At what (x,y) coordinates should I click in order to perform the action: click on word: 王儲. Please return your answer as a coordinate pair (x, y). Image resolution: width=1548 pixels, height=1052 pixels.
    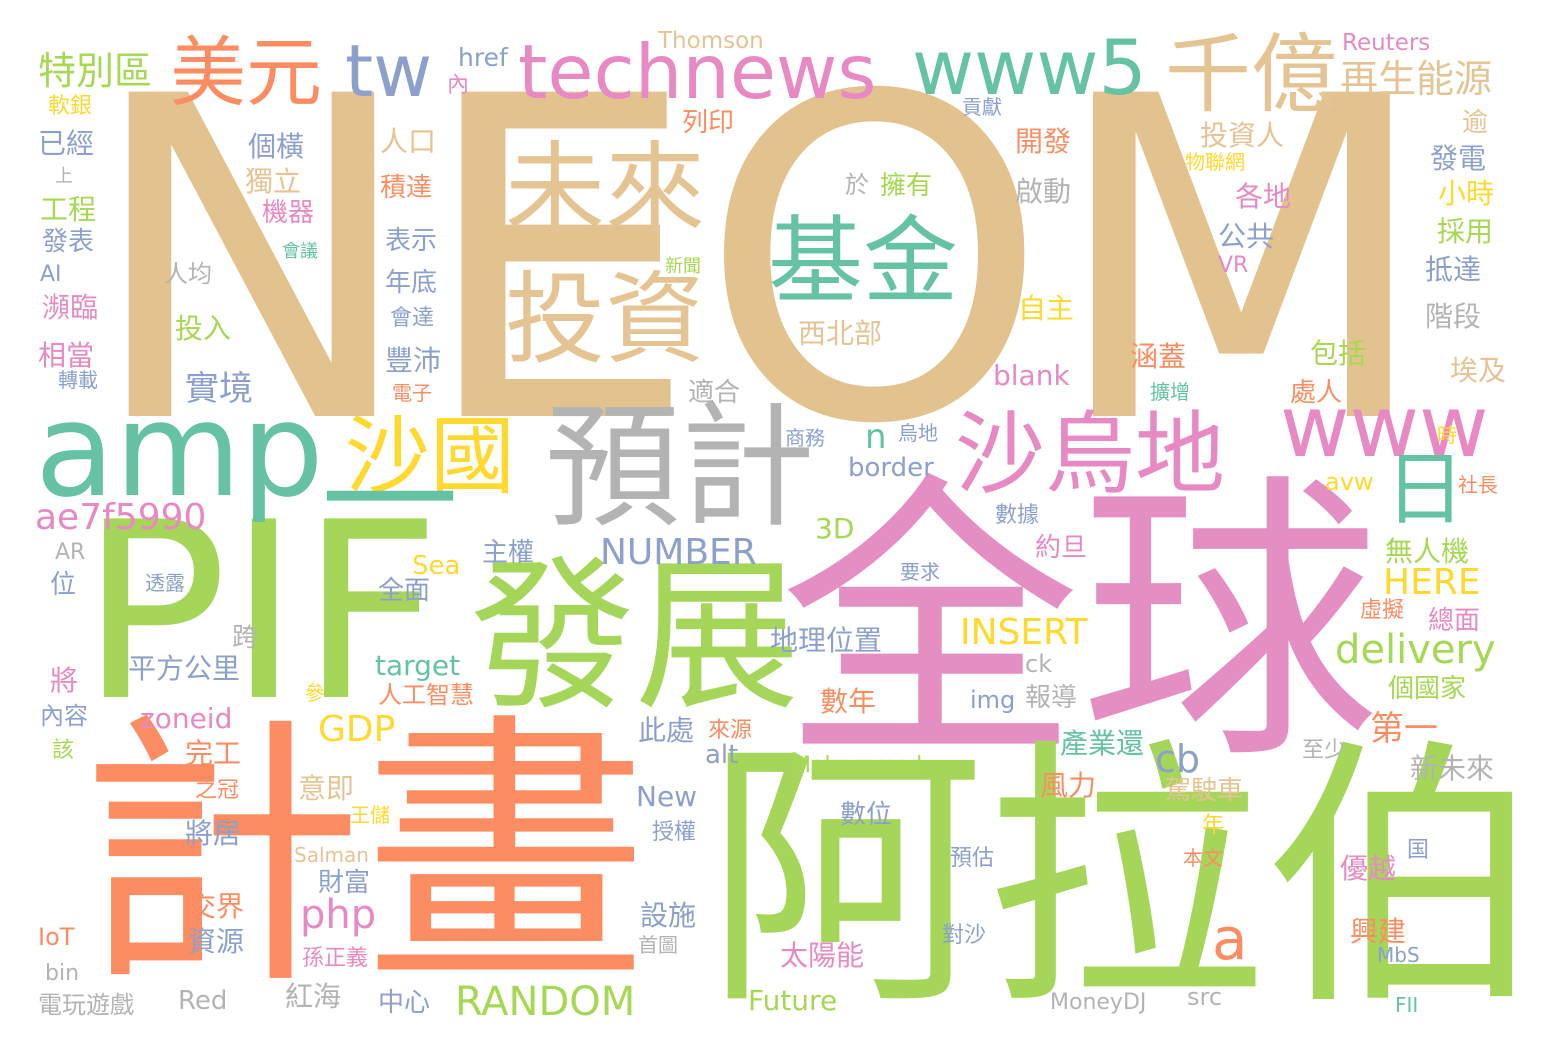
    Looking at the image, I should click on (370, 815).